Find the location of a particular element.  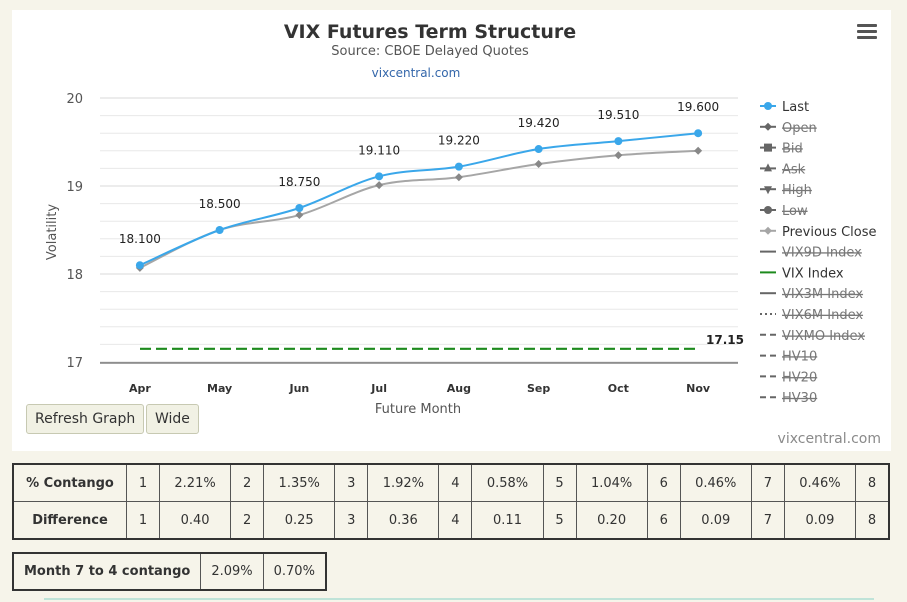

legend-label: Low is located at coordinates (795, 211).